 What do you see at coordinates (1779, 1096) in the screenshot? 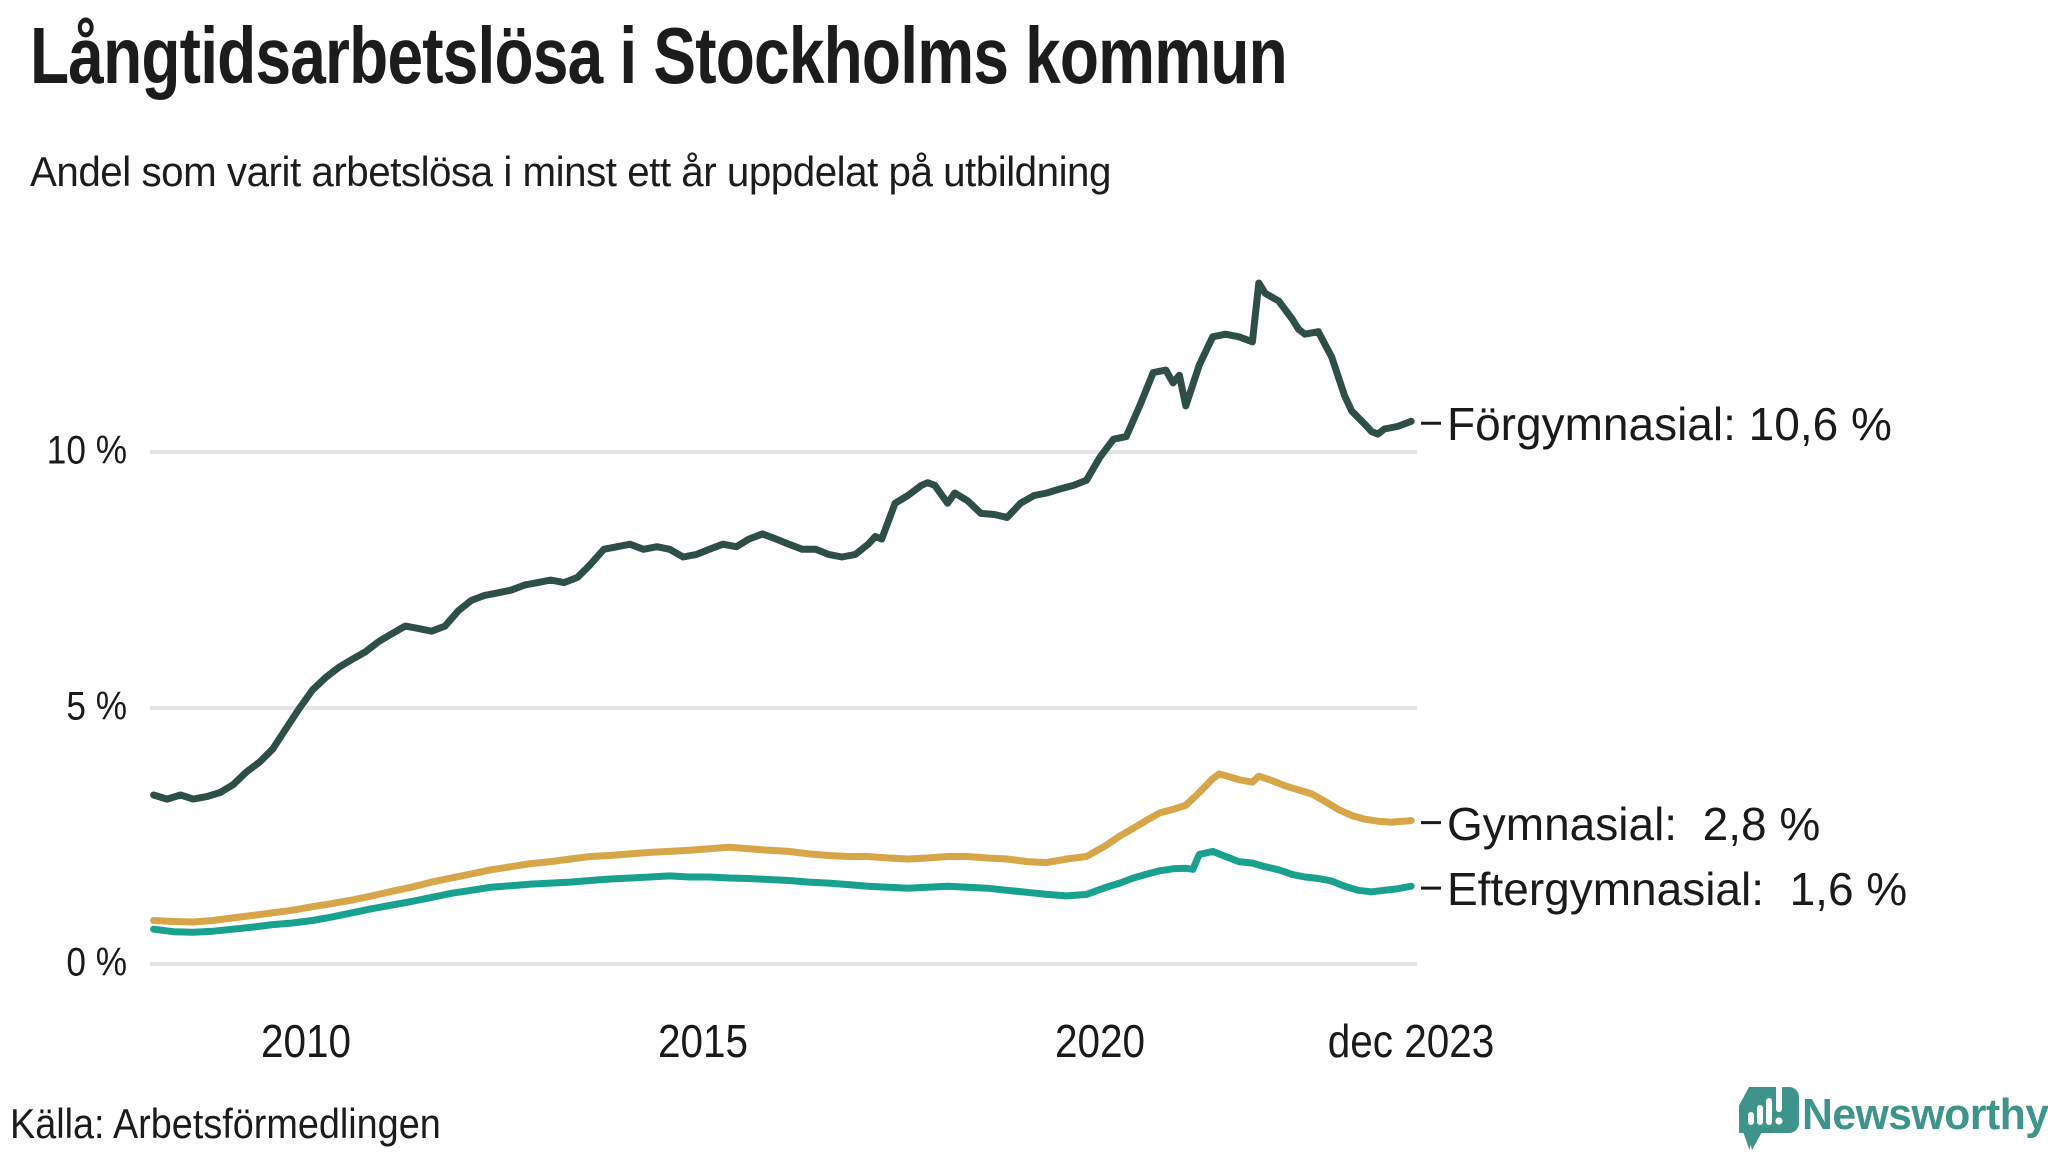
I see `exclamation-bar` at bounding box center [1779, 1096].